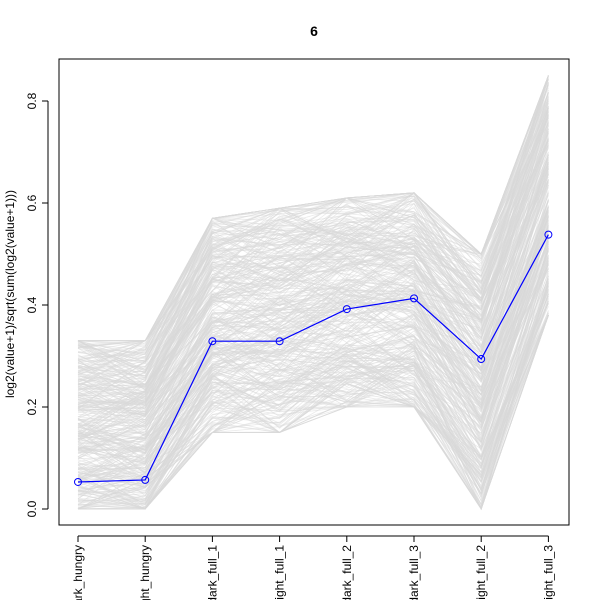 The width and height of the screenshot is (600, 600). Describe the element at coordinates (78, 572) in the screenshot. I see `x-tick-label: dark_hungry` at that location.